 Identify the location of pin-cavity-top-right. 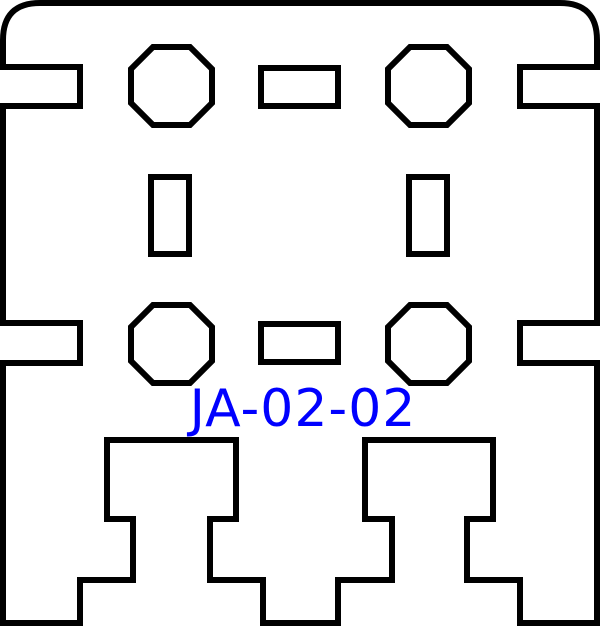
(428, 86).